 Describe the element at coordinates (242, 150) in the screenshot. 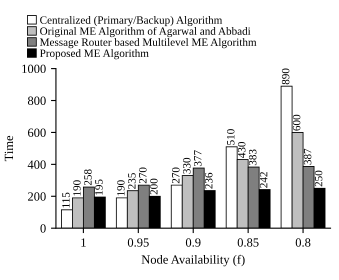

I see `data-label: 430` at that location.